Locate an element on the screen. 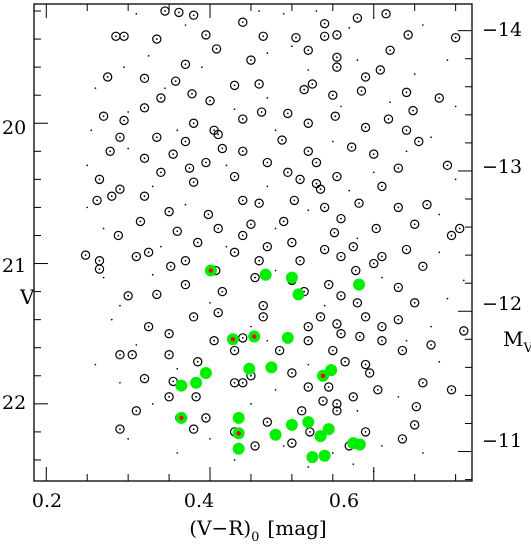  data-point-green-red is located at coordinates (322, 375).